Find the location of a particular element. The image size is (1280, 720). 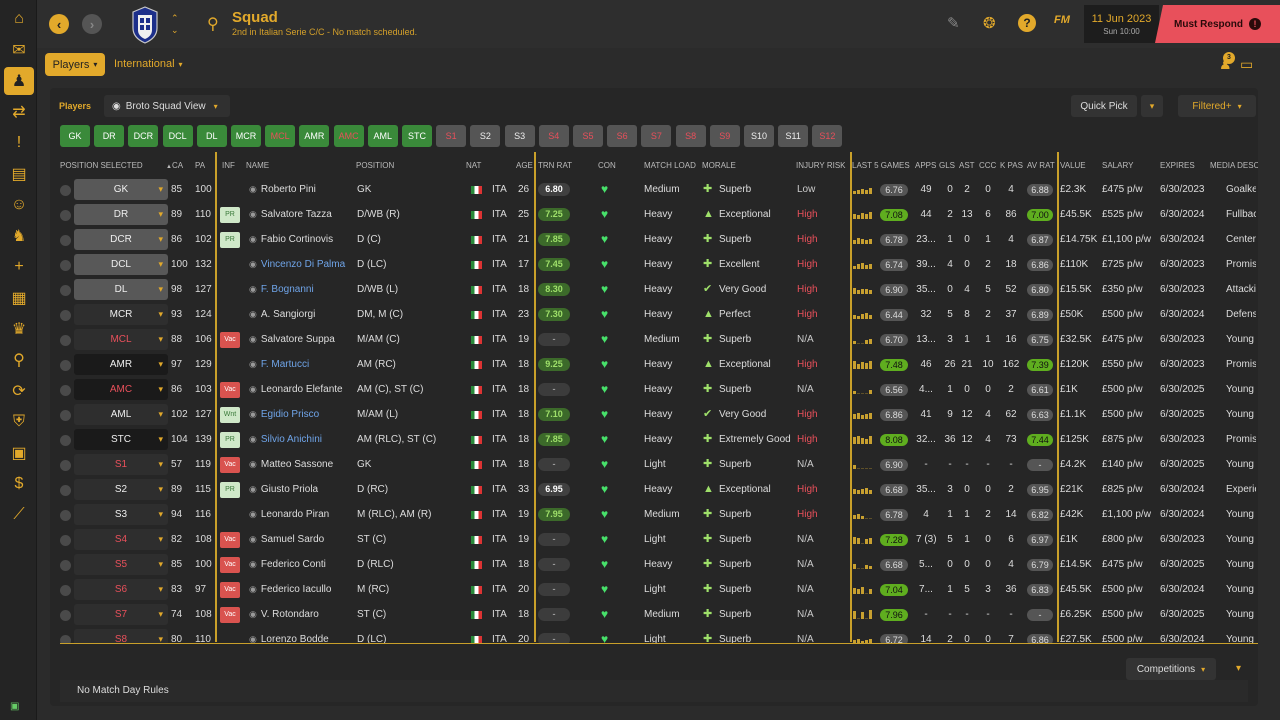

club-crest-icon is located at coordinates (145, 25).